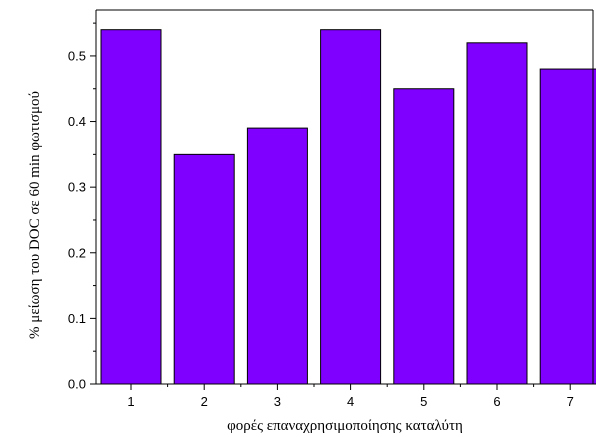  Describe the element at coordinates (77, 121) in the screenshot. I see `y-tick-label: 0.4` at that location.